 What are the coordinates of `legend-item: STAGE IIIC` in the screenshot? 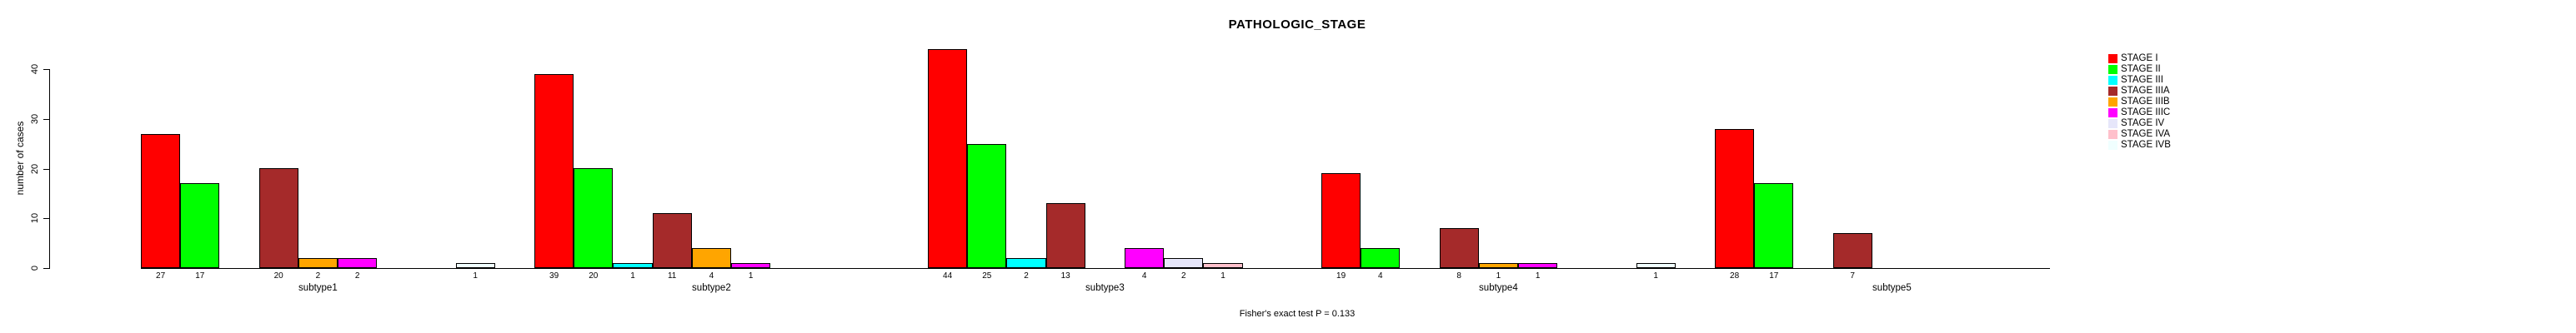 It's located at (2139, 112).